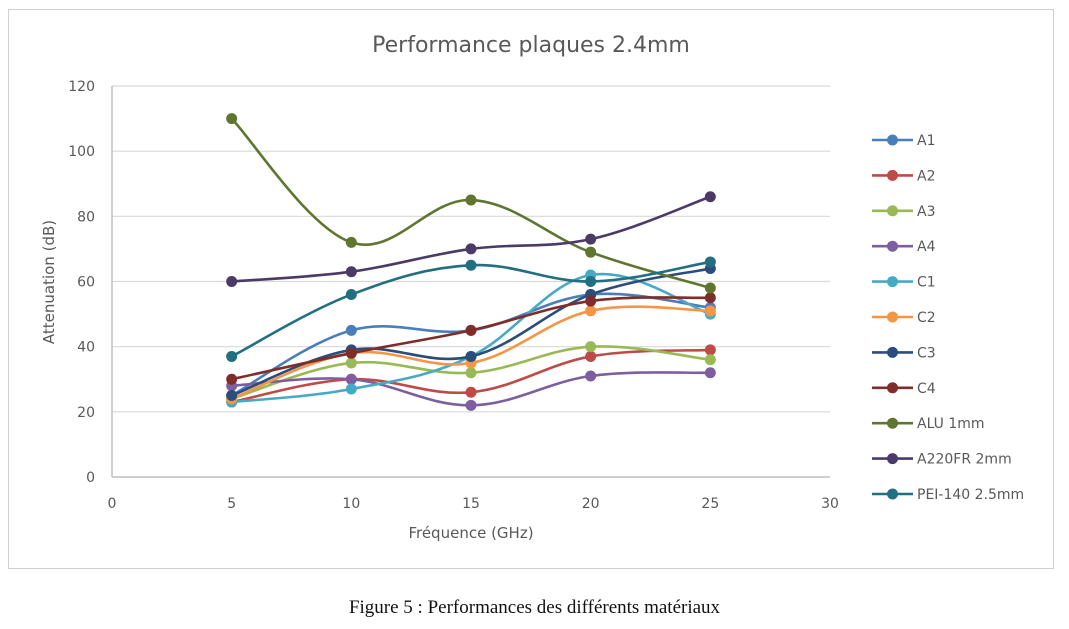  I want to click on legend-label: C4, so click(926, 389).